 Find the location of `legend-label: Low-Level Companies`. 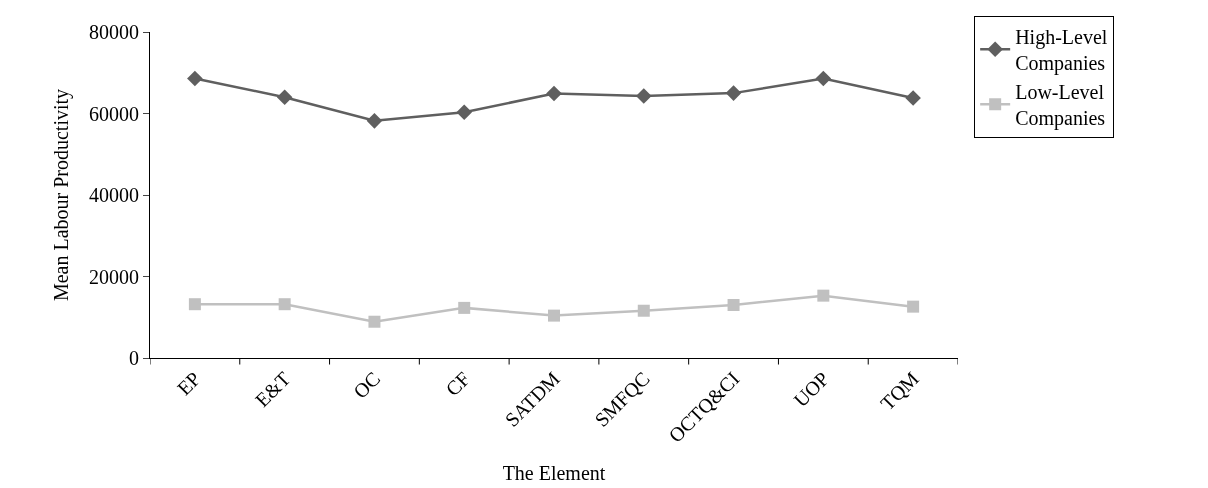

legend-label: Low-Level Companies is located at coordinates (1060, 105).